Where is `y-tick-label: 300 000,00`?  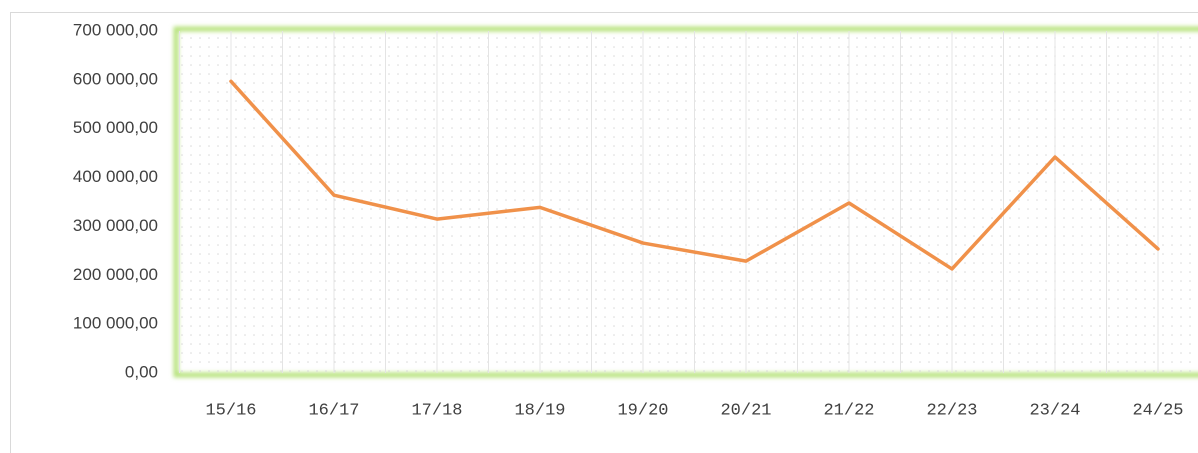
y-tick-label: 300 000,00 is located at coordinates (115, 225).